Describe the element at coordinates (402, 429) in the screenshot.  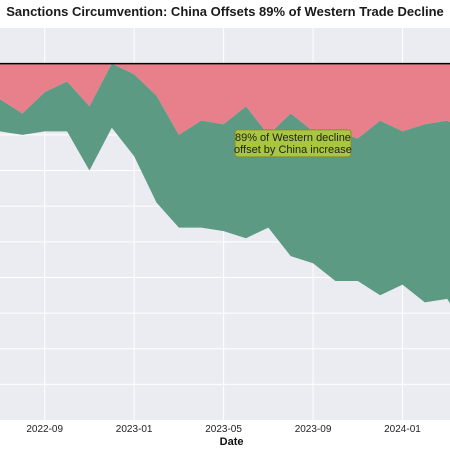
I see `x-tick-label-4: 2024-01` at that location.